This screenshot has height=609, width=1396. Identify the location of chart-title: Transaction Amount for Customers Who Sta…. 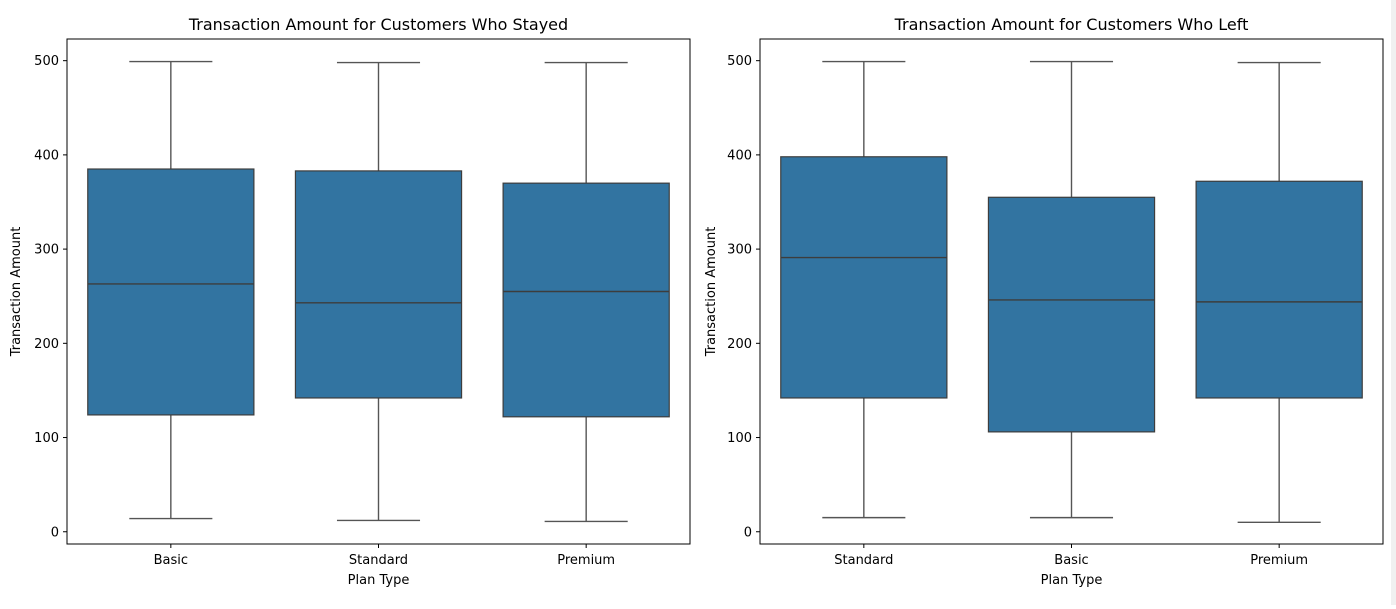
(378, 24).